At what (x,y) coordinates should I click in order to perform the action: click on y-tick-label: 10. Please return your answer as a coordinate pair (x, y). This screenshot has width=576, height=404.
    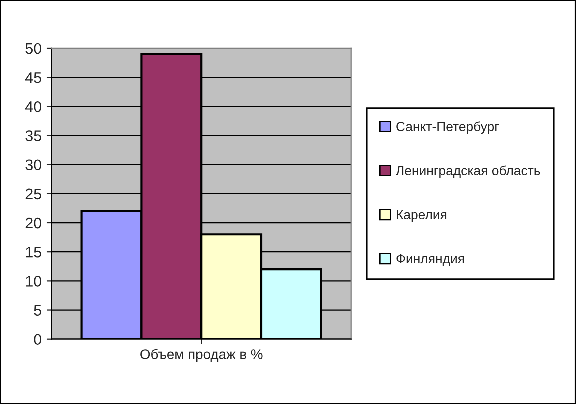
    Looking at the image, I should click on (34, 281).